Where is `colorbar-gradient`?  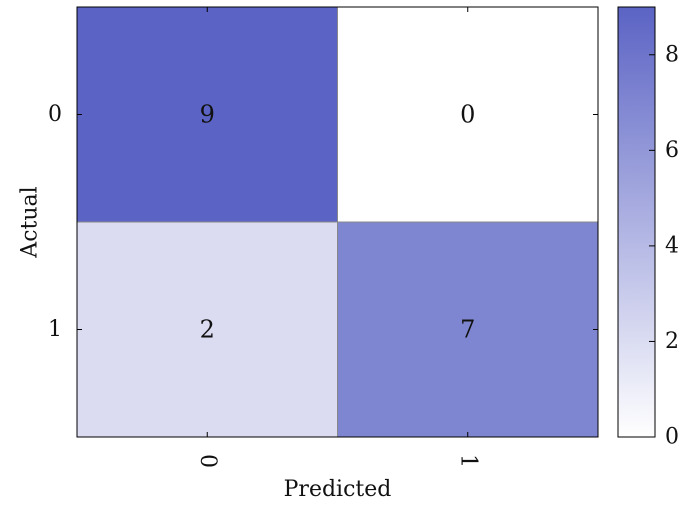
colorbar-gradient is located at coordinates (636, 222).